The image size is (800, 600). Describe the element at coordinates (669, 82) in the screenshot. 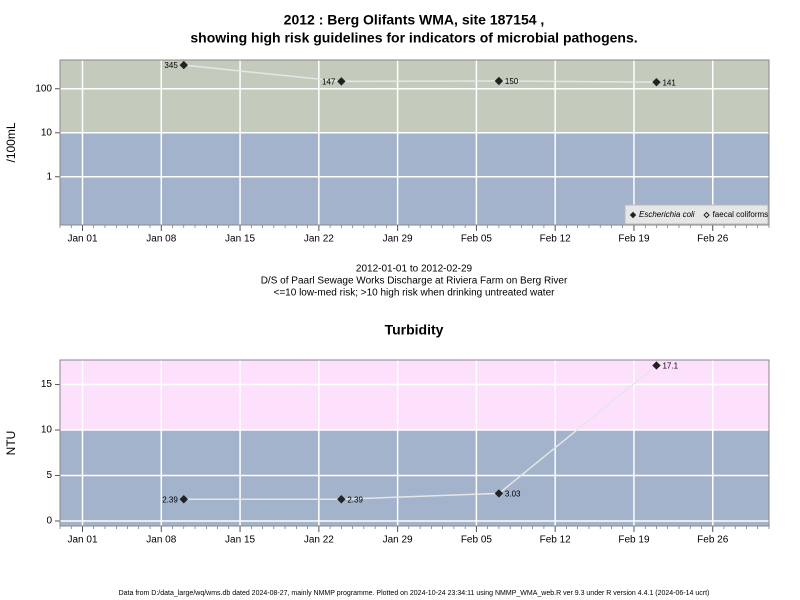

I see `data-label: 141` at that location.